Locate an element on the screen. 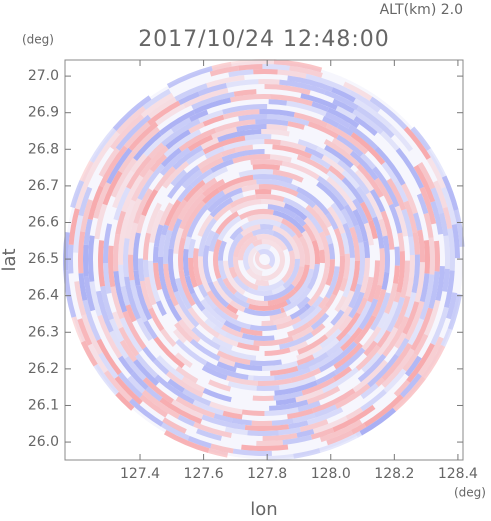 This screenshot has height=521, width=491. y-tick-label: 26.2 is located at coordinates (43, 369).